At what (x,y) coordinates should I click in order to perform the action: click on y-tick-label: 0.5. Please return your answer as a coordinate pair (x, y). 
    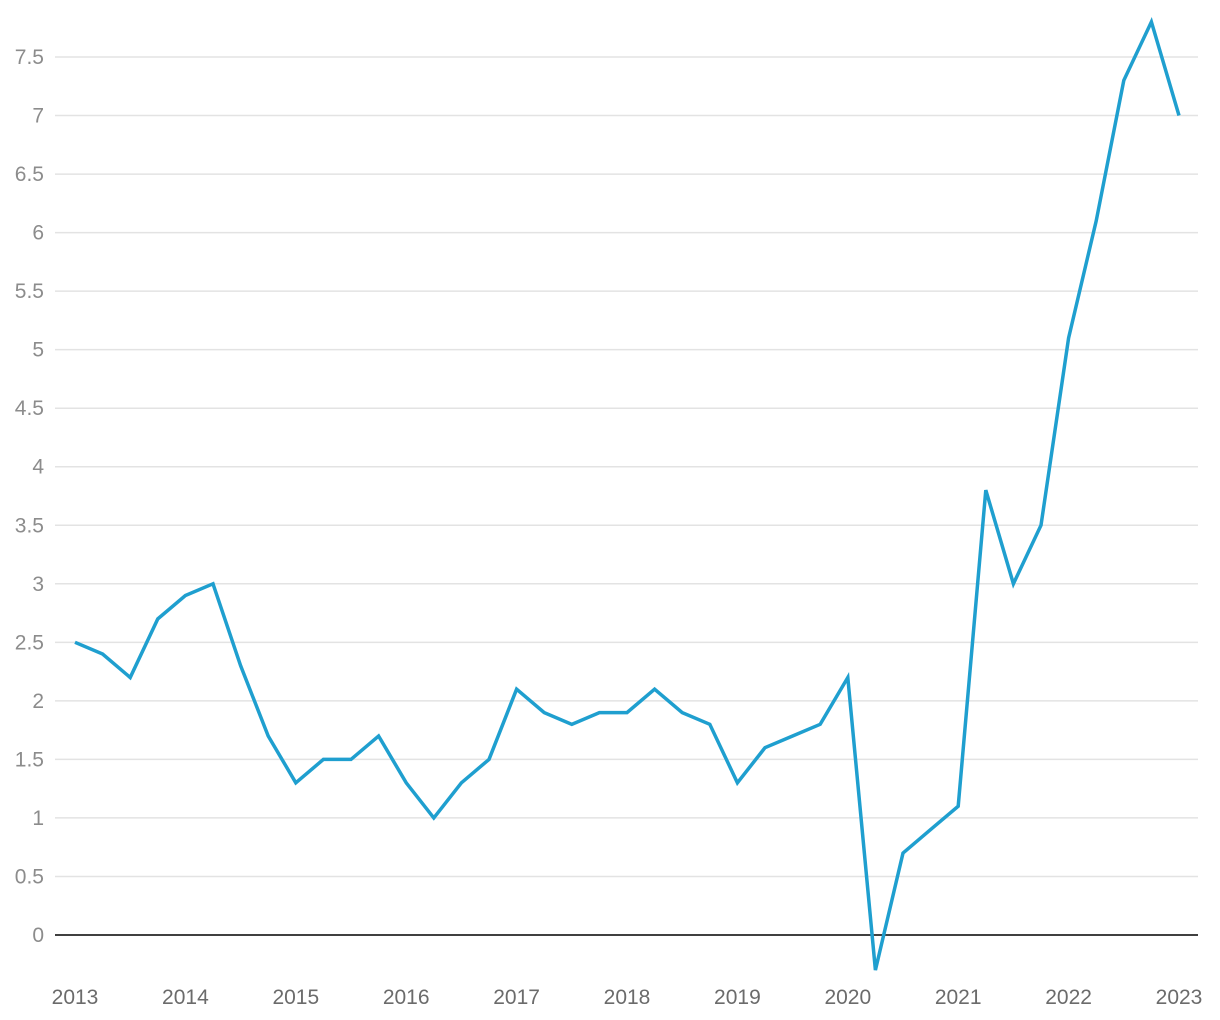
    Looking at the image, I should click on (29, 876).